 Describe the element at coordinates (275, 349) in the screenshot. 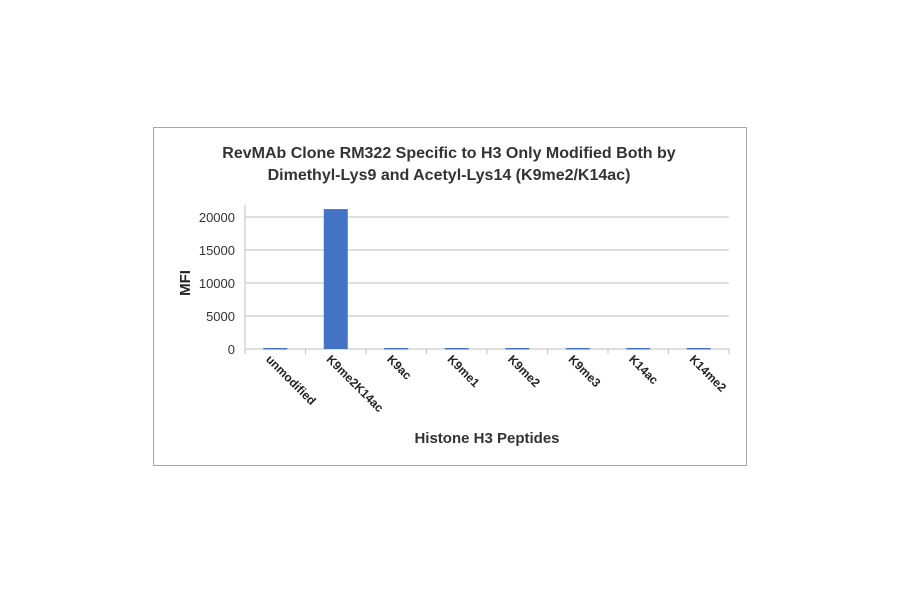

I see `bar-unmodified` at that location.